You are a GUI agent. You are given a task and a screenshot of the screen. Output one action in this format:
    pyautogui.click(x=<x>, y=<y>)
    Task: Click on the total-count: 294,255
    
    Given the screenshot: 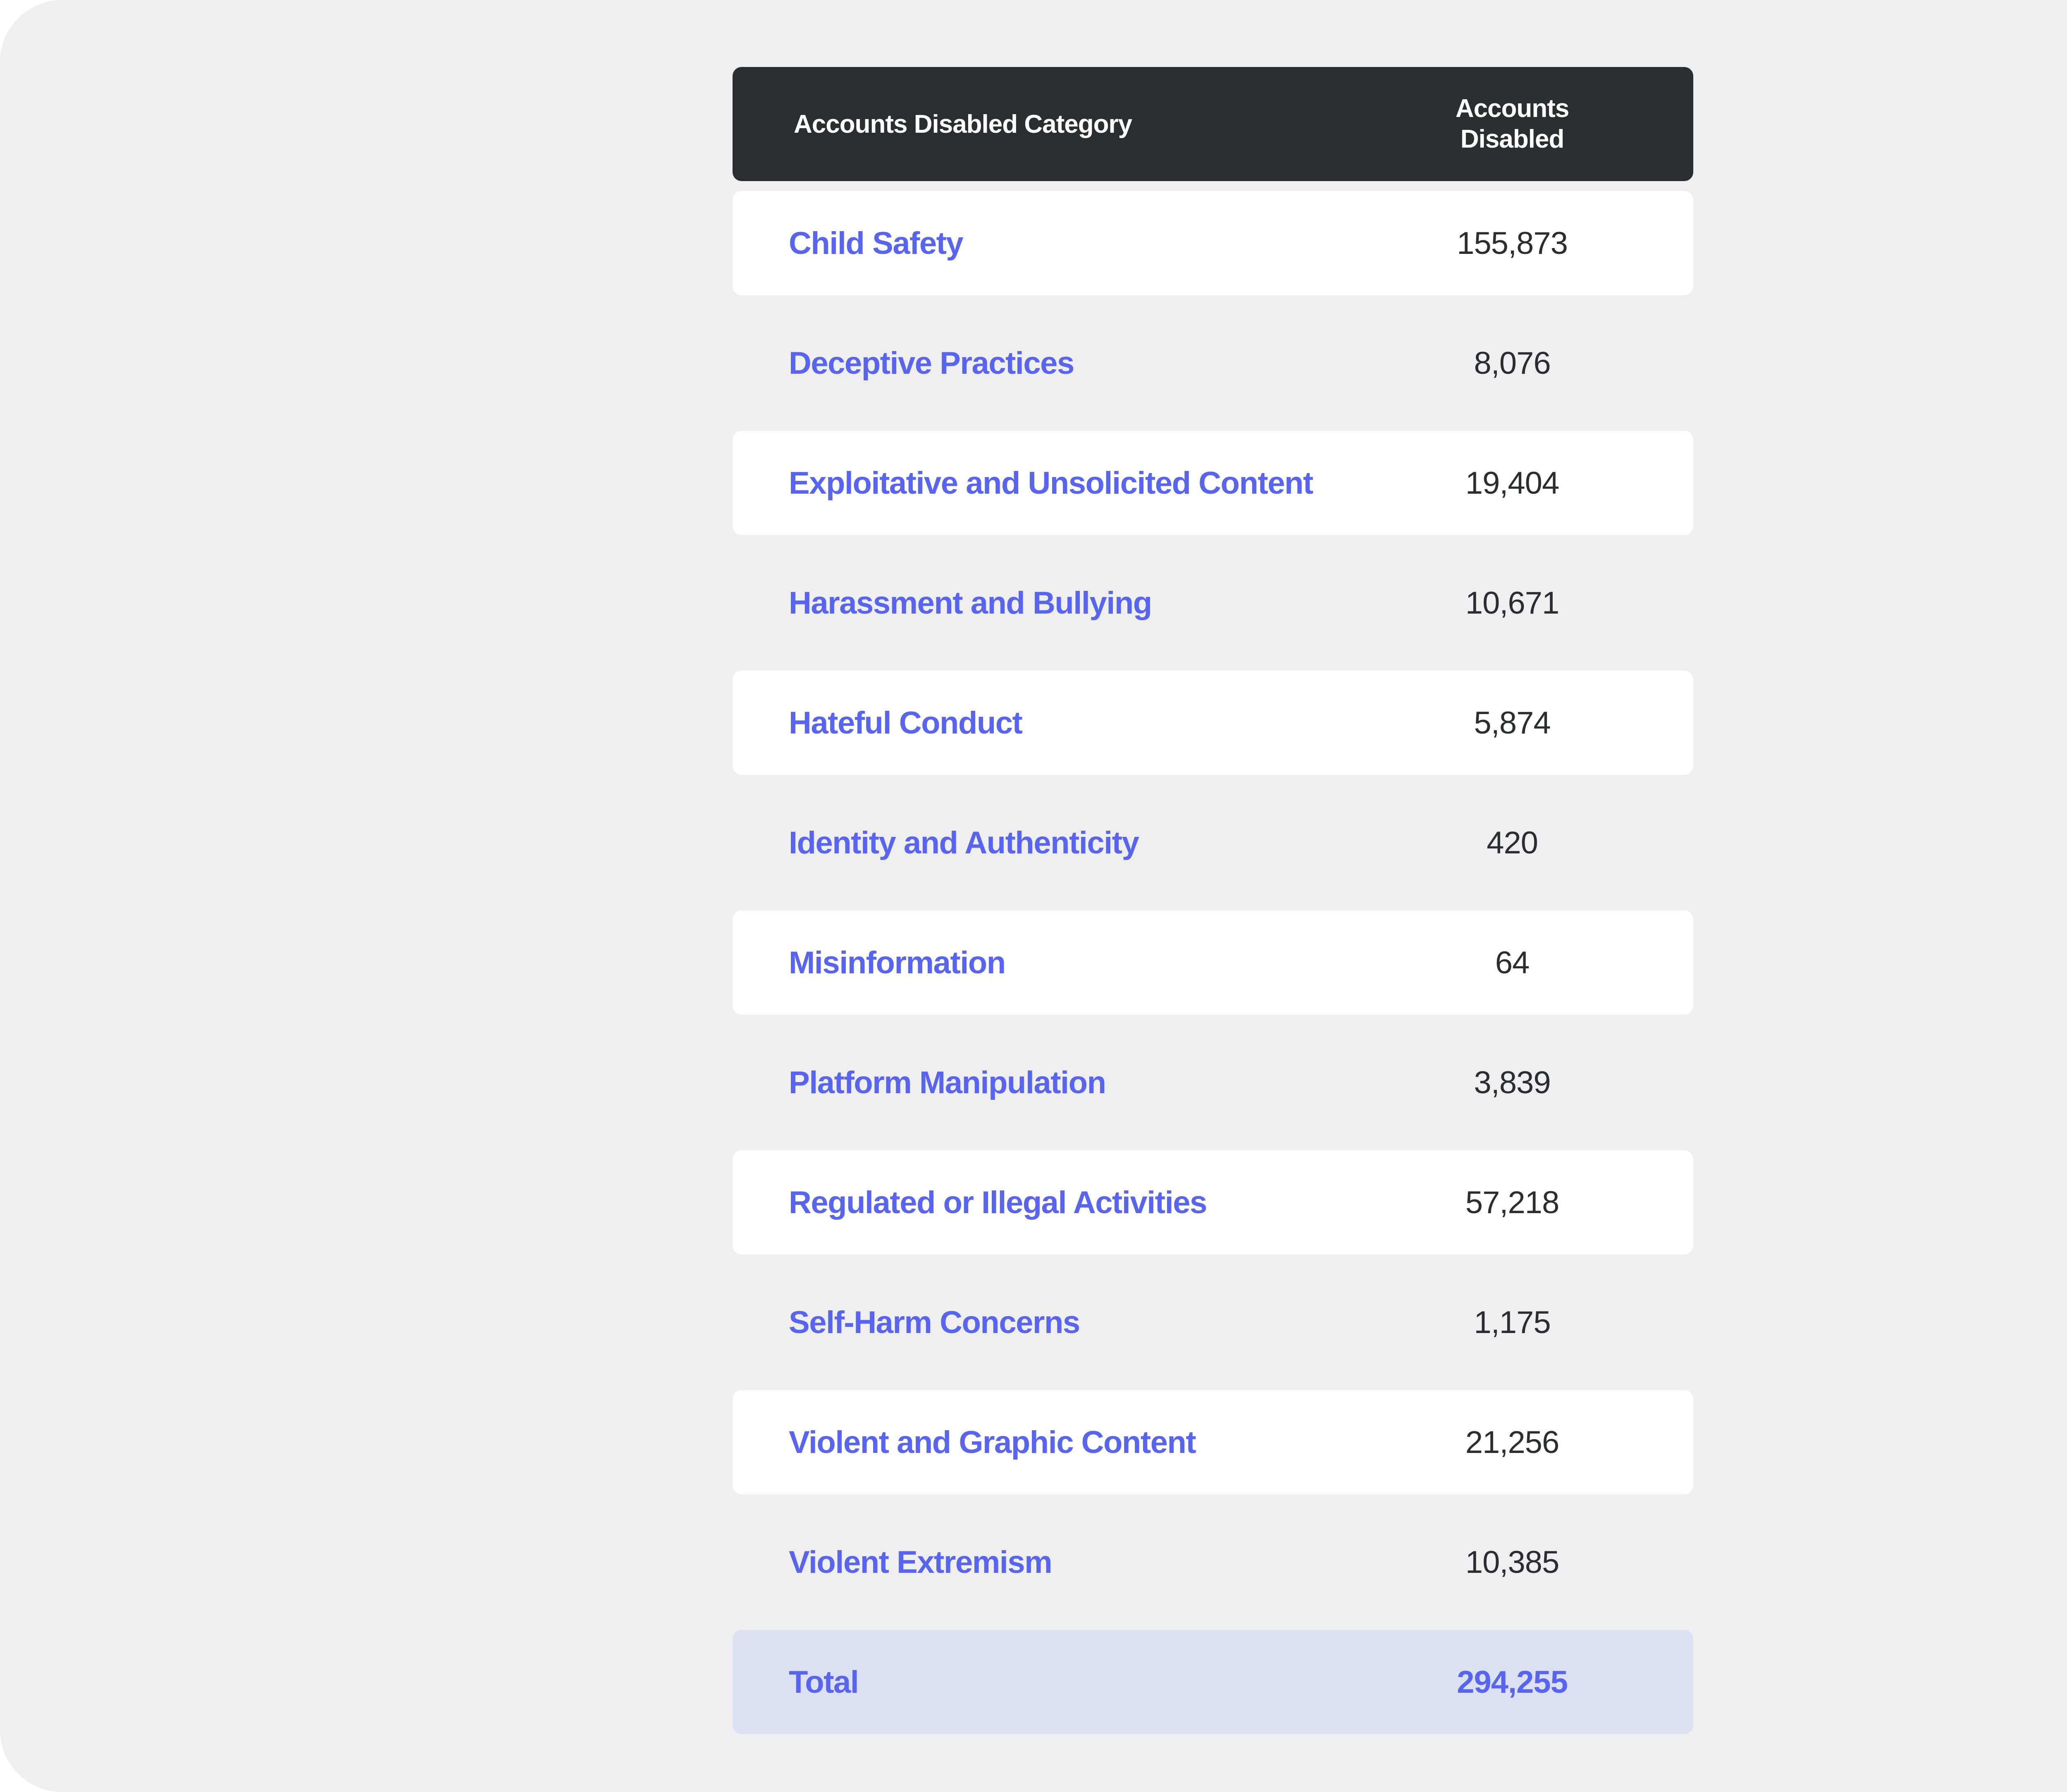 What is the action you would take?
    pyautogui.click(x=1512, y=1682)
    